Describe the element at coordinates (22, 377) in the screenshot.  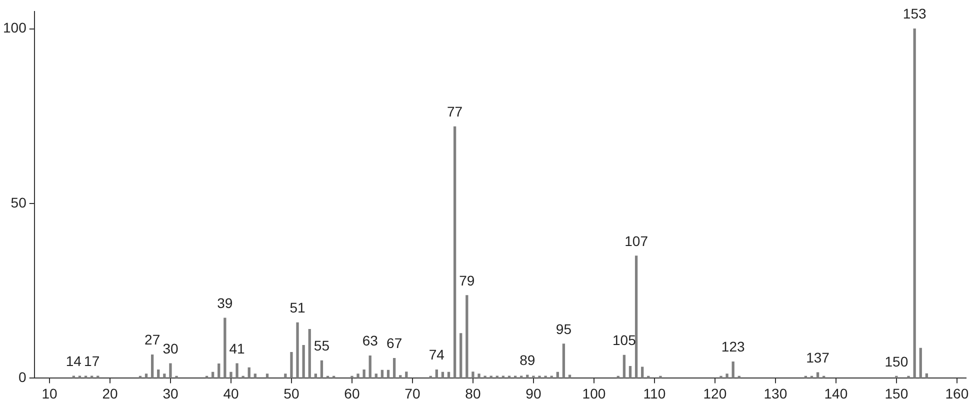
I see `y-tick-label: 0` at that location.